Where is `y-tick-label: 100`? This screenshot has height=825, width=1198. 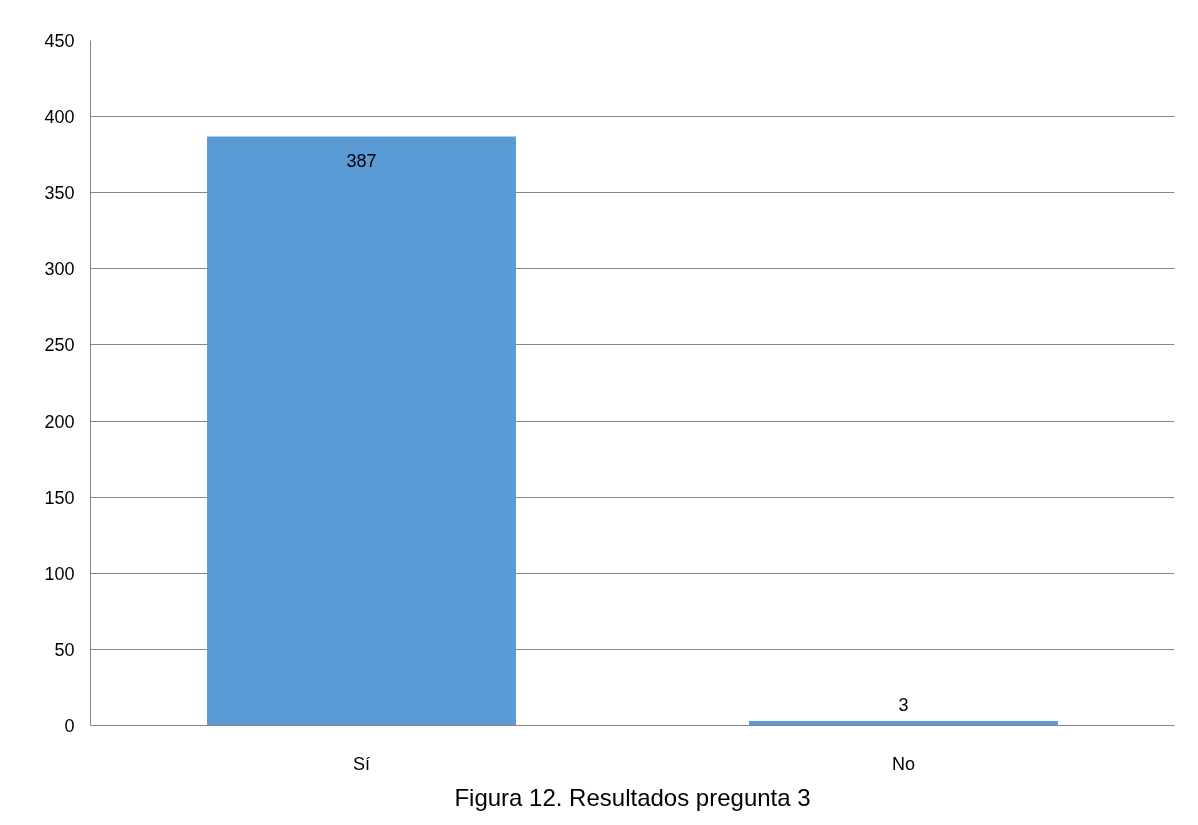
y-tick-label: 100 is located at coordinates (59, 573).